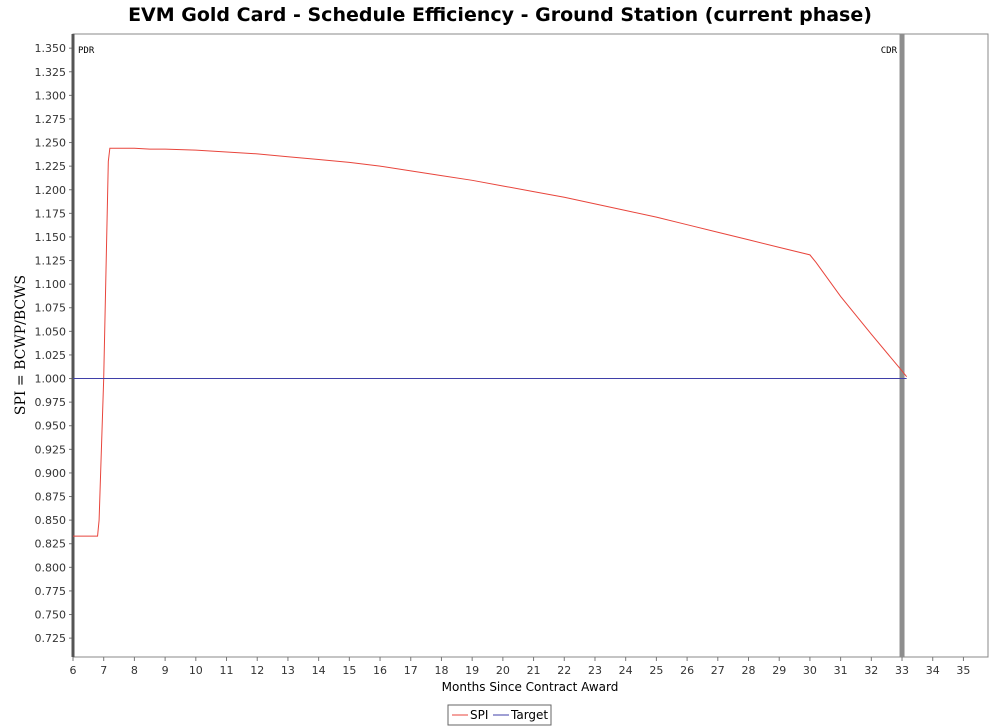 The height and width of the screenshot is (727, 1000). I want to click on y-tick-label: 0.850, so click(51, 520).